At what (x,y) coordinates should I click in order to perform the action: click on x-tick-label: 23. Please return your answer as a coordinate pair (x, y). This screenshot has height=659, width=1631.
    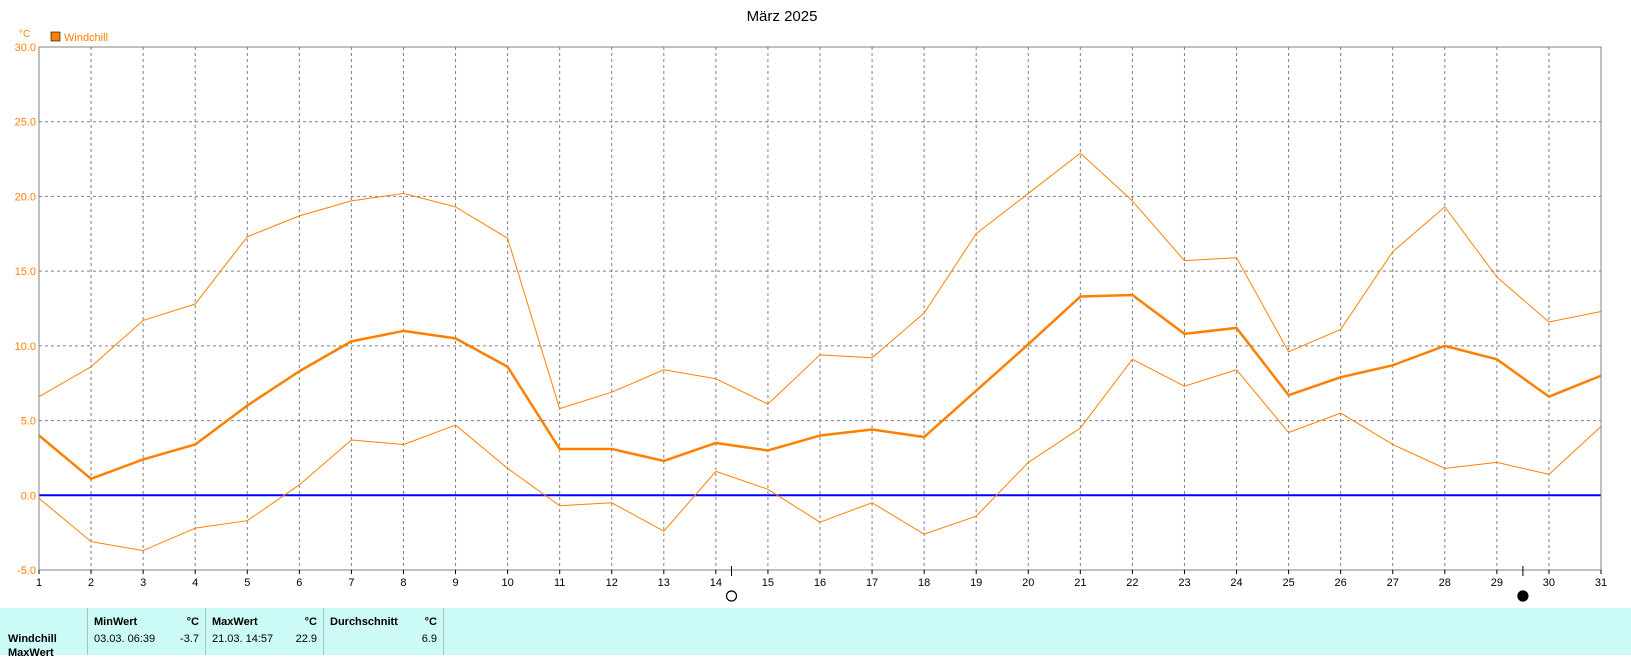
    Looking at the image, I should click on (1184, 583).